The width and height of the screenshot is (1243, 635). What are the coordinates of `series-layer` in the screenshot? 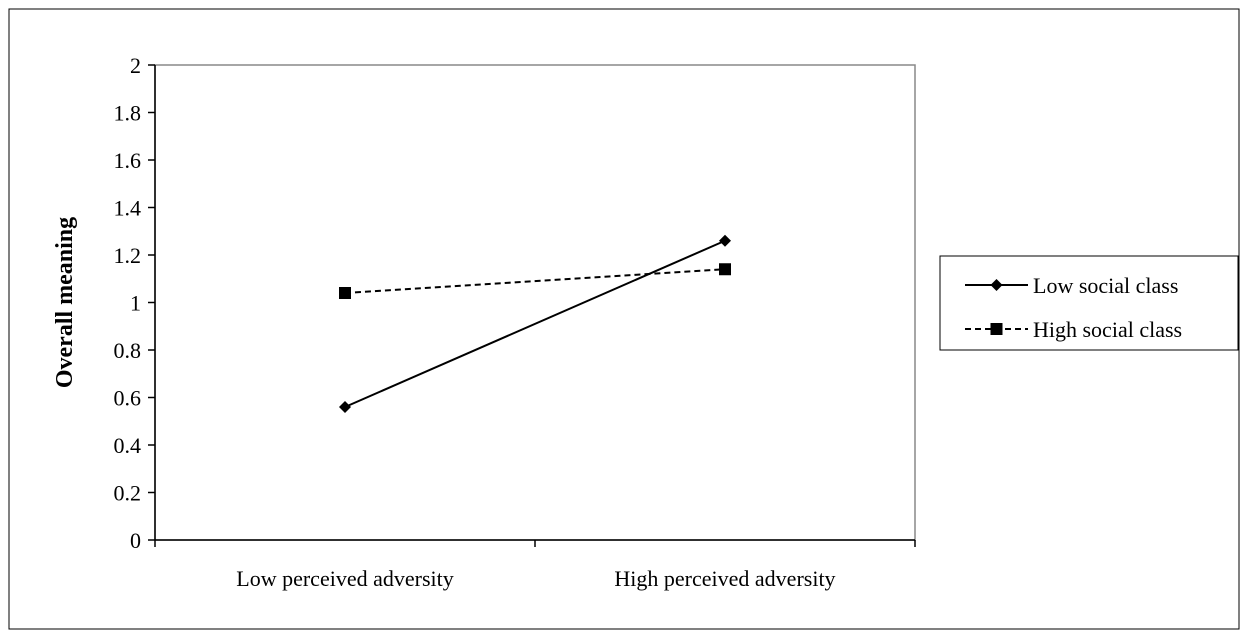 It's located at (535, 323).